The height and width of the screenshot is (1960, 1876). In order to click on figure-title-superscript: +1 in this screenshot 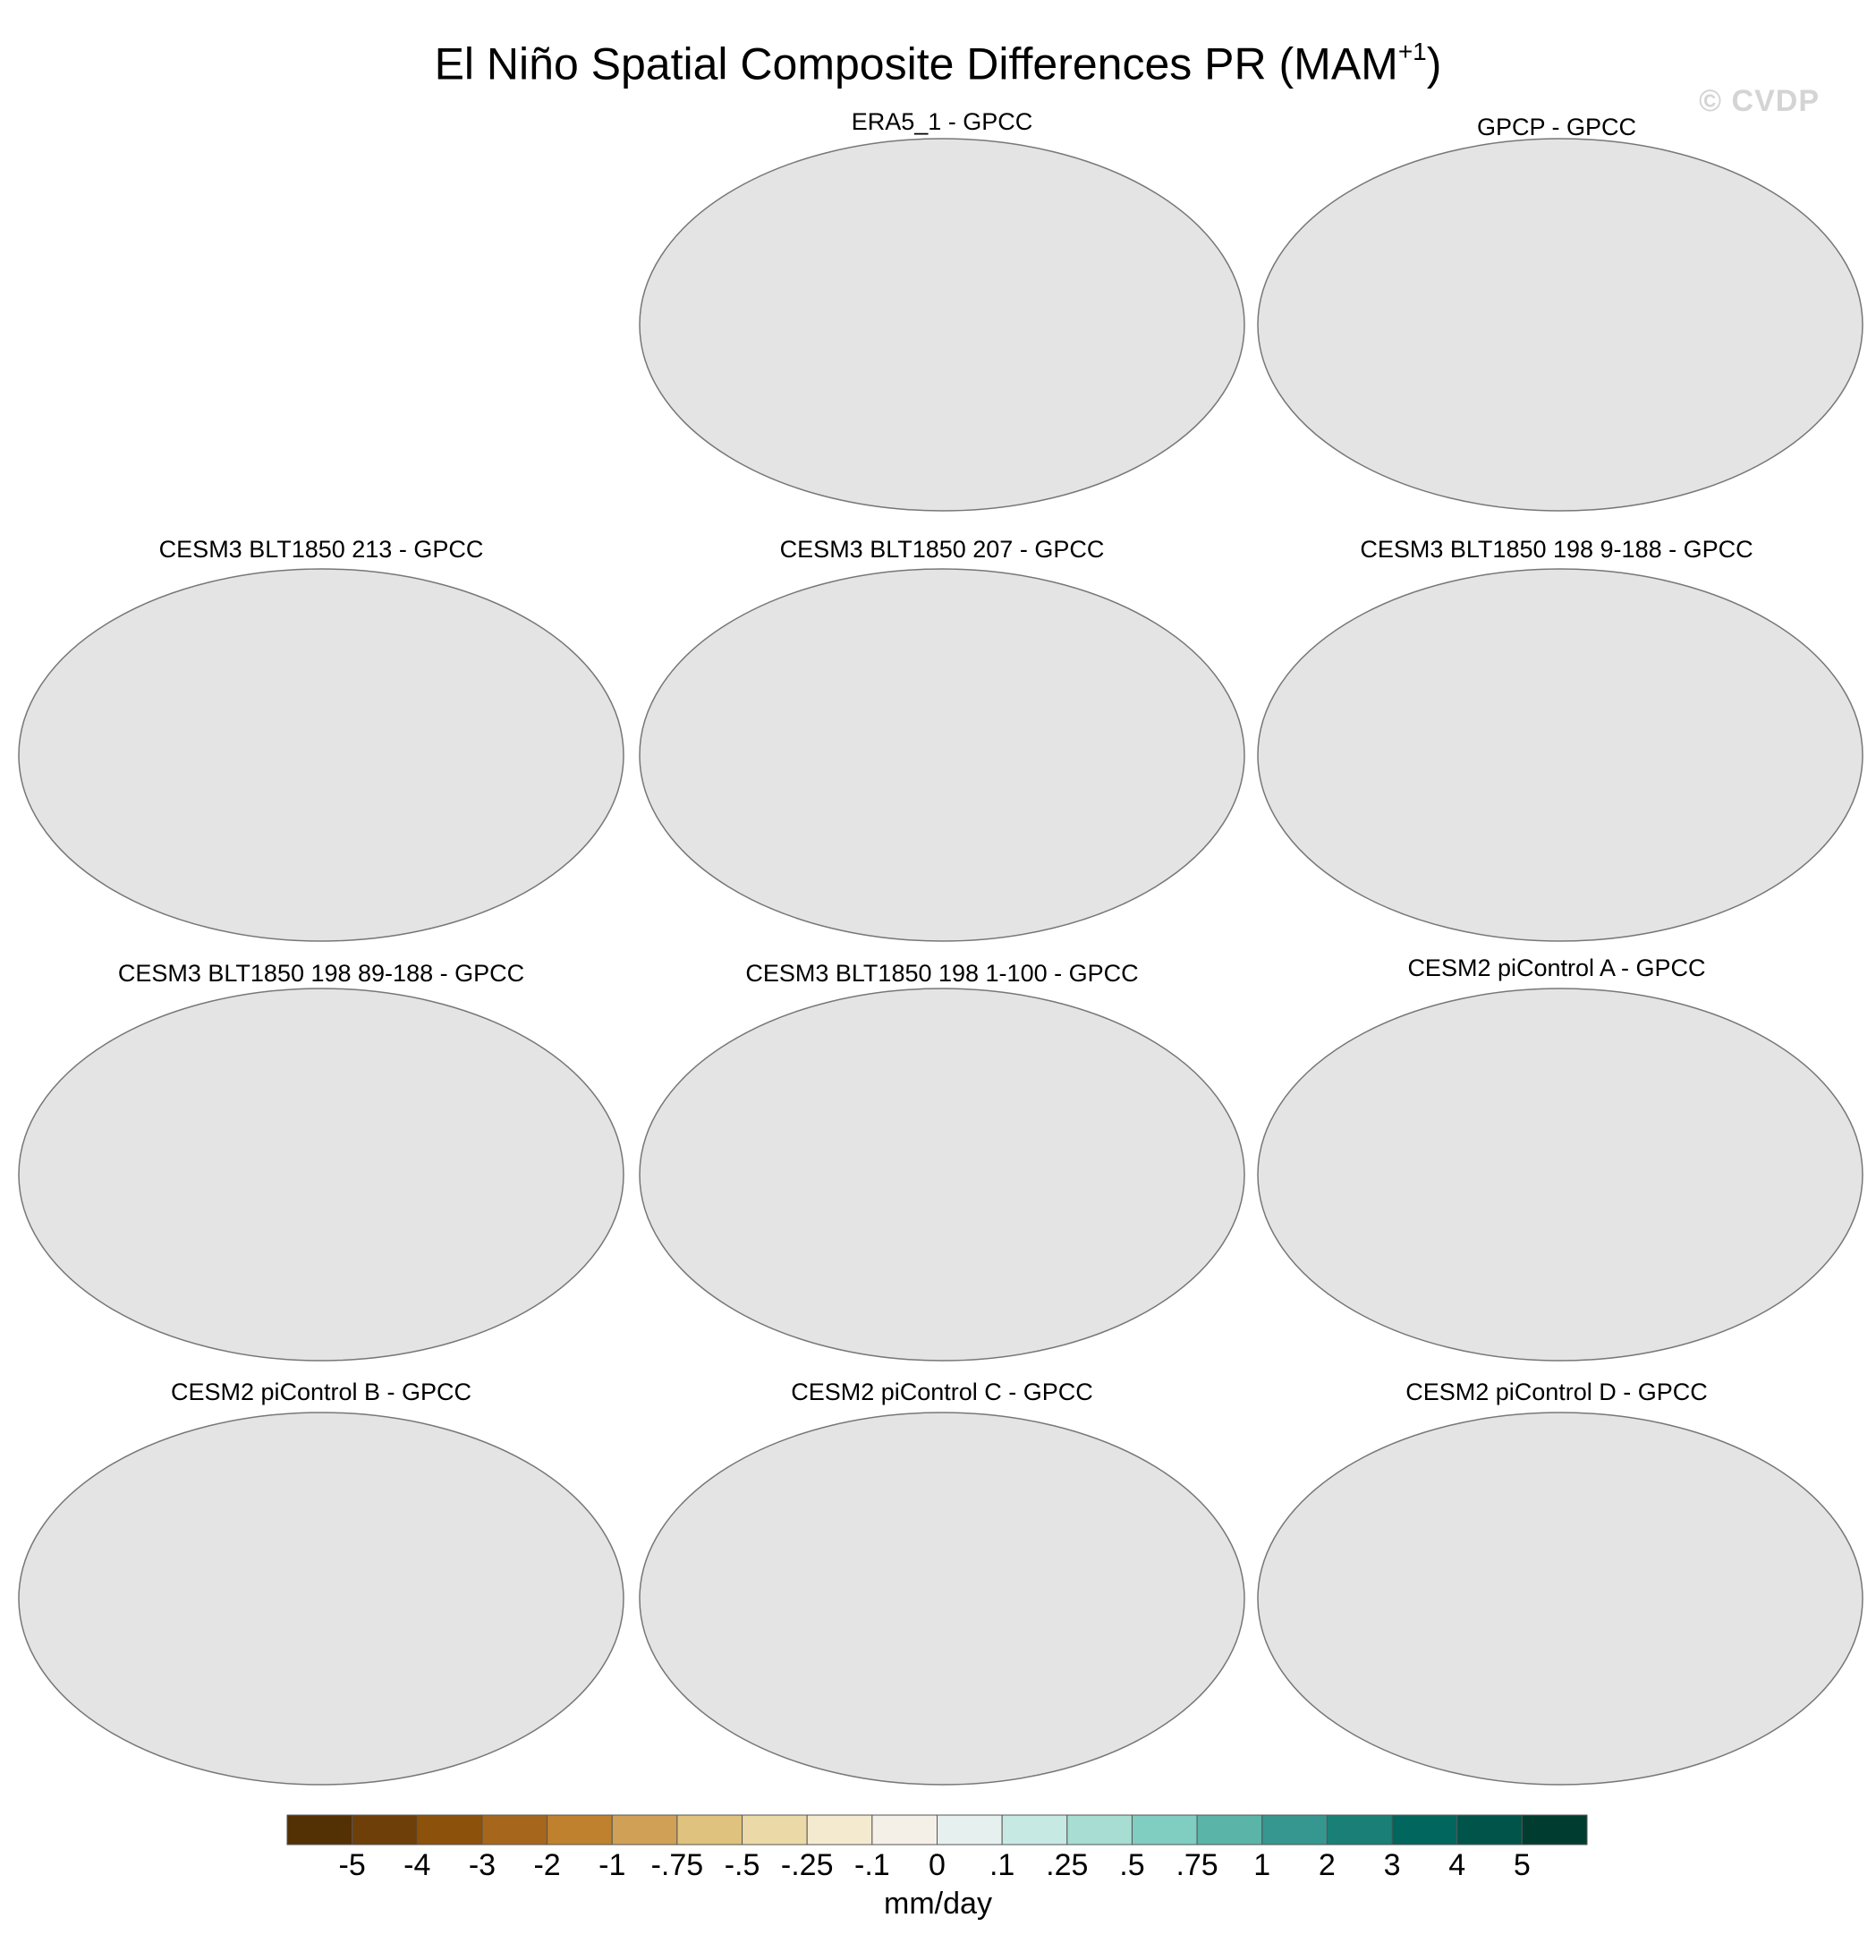, I will do `click(1412, 51)`.